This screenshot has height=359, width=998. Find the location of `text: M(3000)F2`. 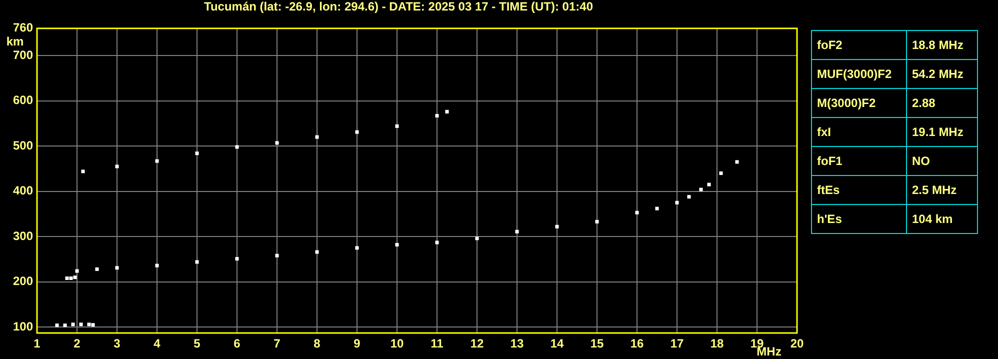

text: M(3000)F2 is located at coordinates (859, 103).